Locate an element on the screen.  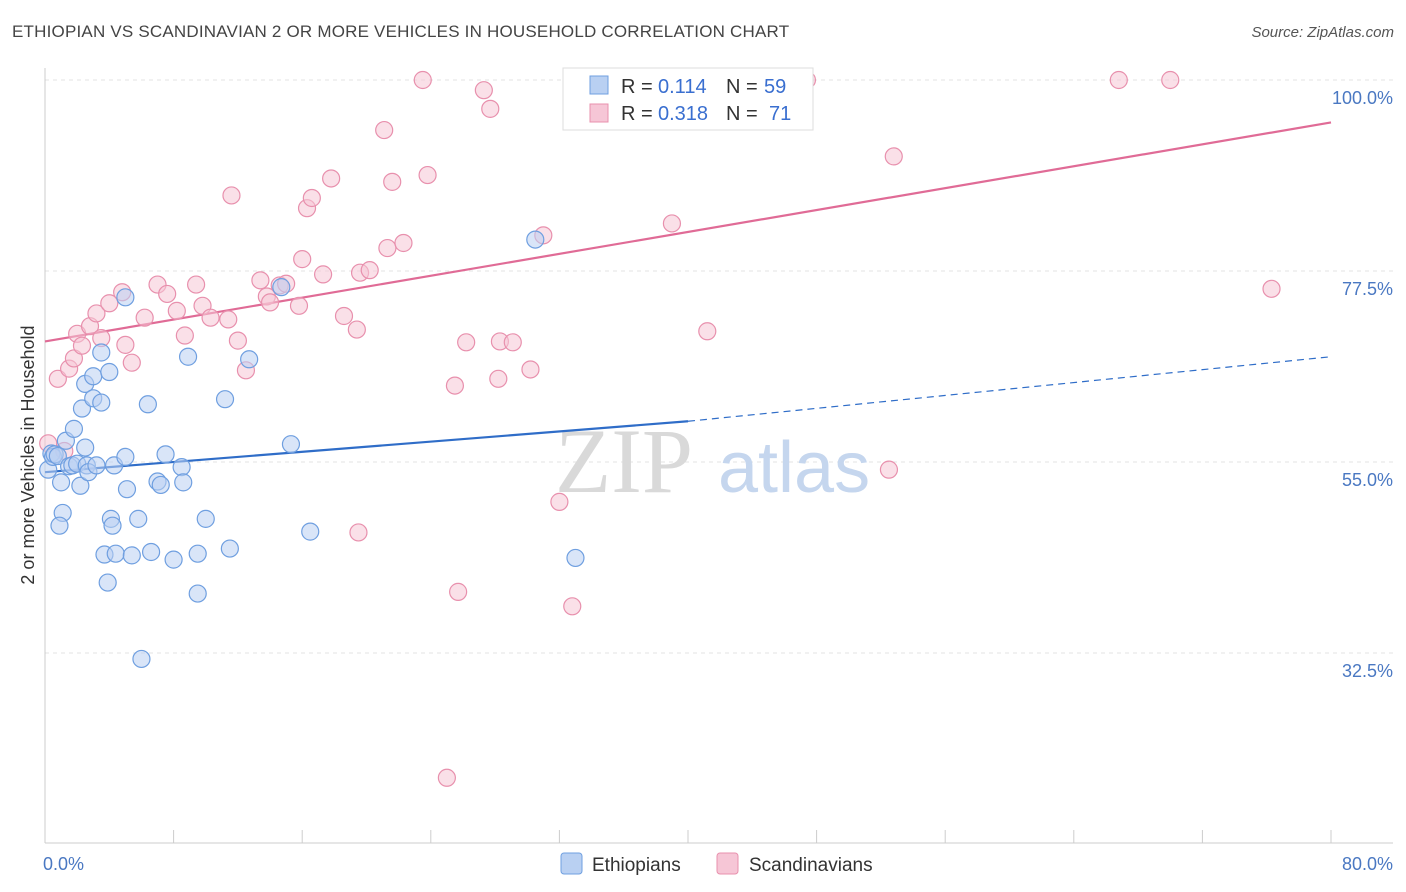
bottom-legend-swatch-scandinavians is located at coordinates (727, 863).